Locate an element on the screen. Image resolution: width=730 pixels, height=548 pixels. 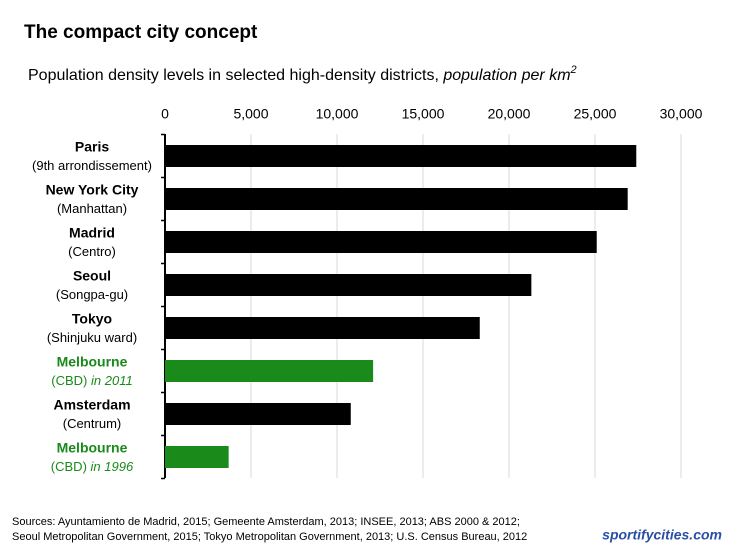
category-name: Seoul is located at coordinates (92, 276).